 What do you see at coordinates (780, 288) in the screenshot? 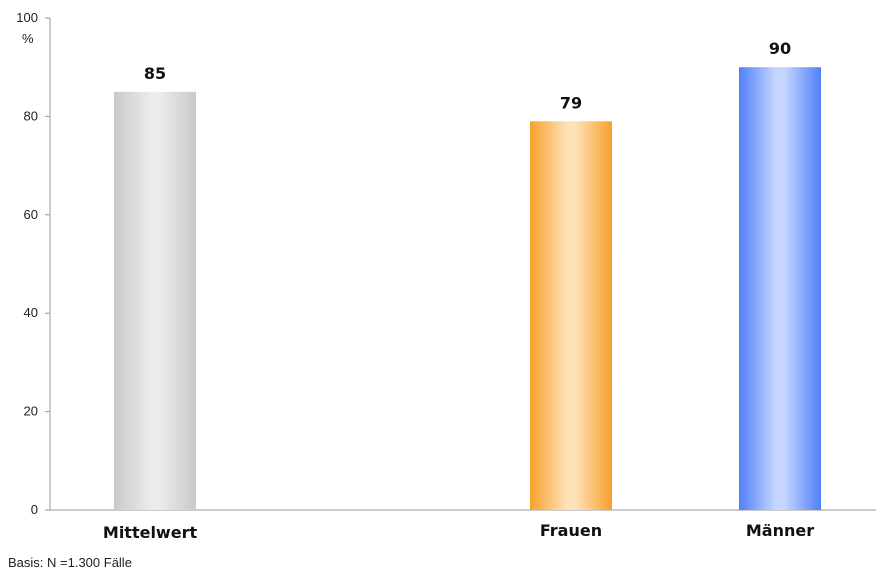
I see `bar-männer` at bounding box center [780, 288].